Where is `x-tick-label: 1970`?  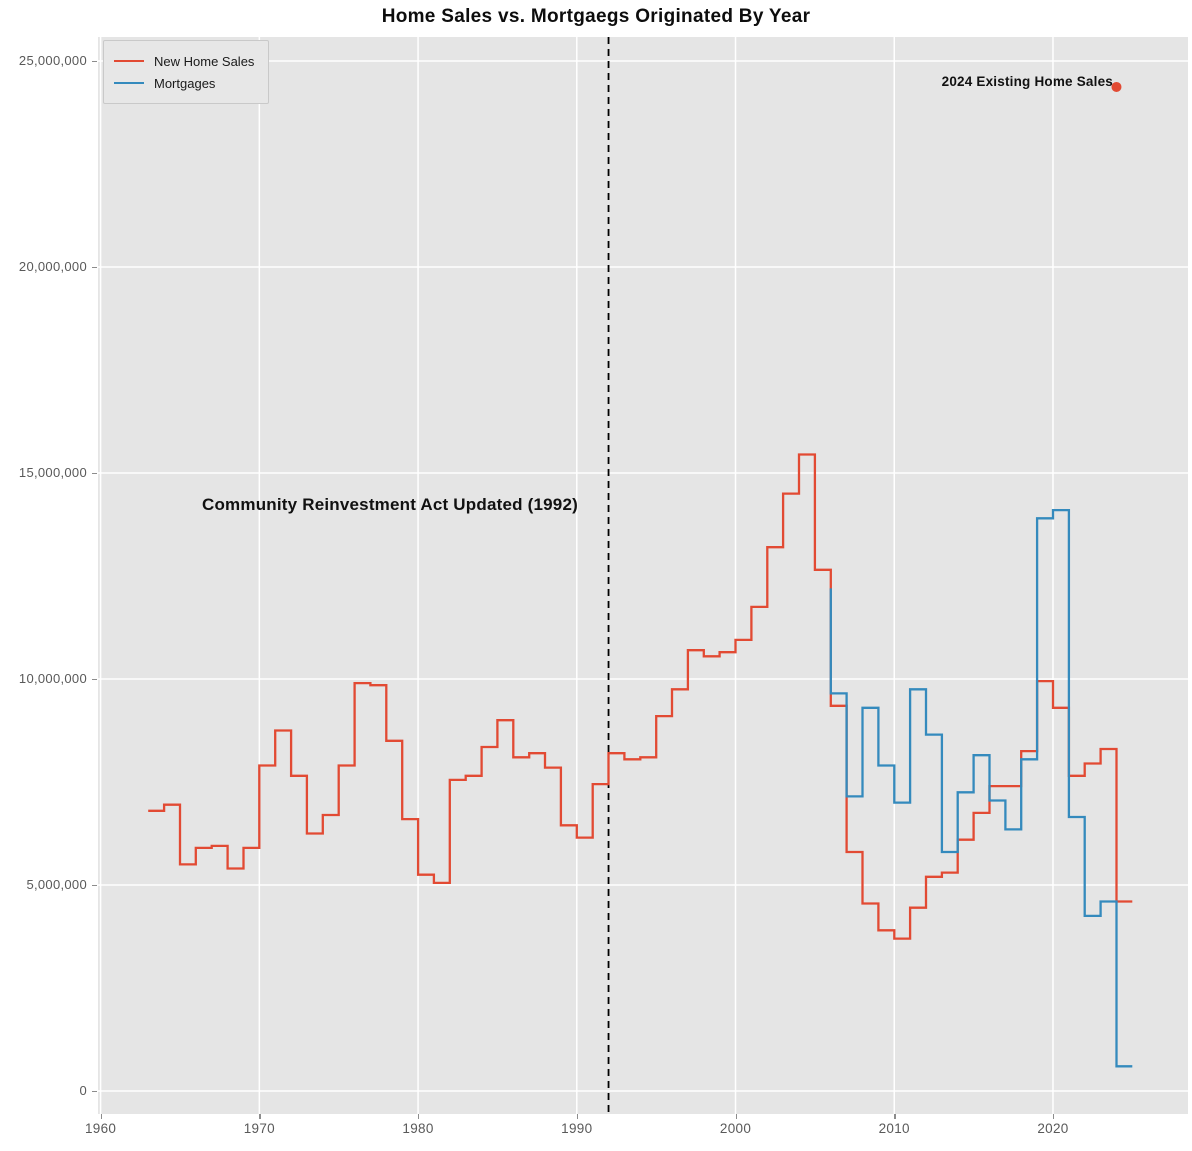
x-tick-label: 1970 is located at coordinates (259, 1128).